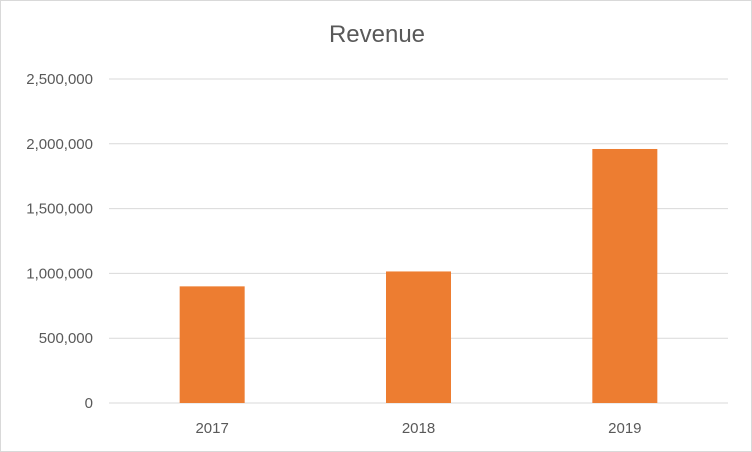 Image resolution: width=752 pixels, height=452 pixels. What do you see at coordinates (59, 144) in the screenshot?
I see `y-tick-label: 2,000,000` at bounding box center [59, 144].